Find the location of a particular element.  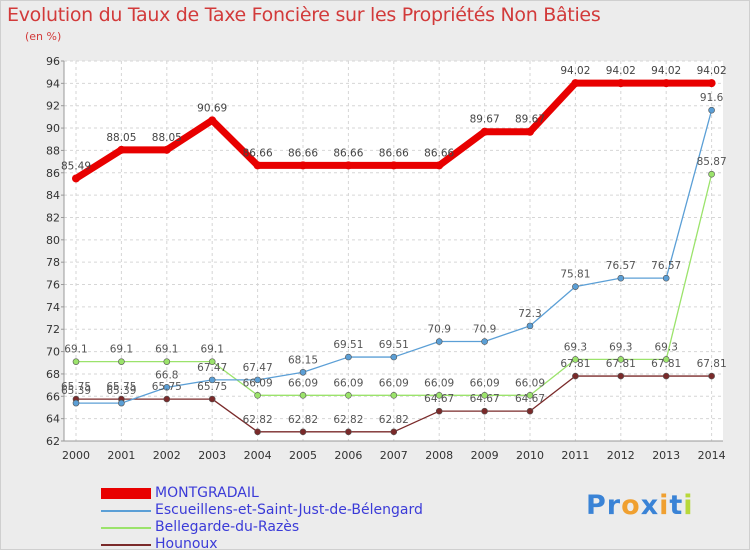

chart-subtitle: (en %) is located at coordinates (43, 36).